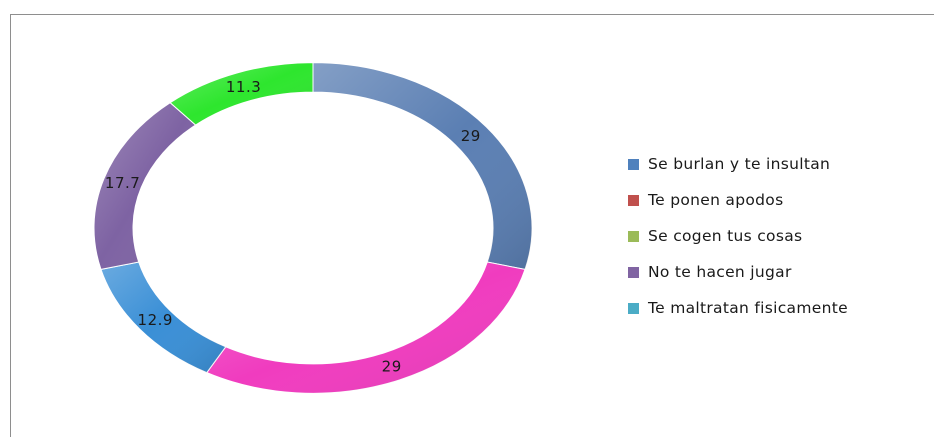 The image size is (934, 437). I want to click on legend-item: Se cogen tus cosas, so click(778, 236).